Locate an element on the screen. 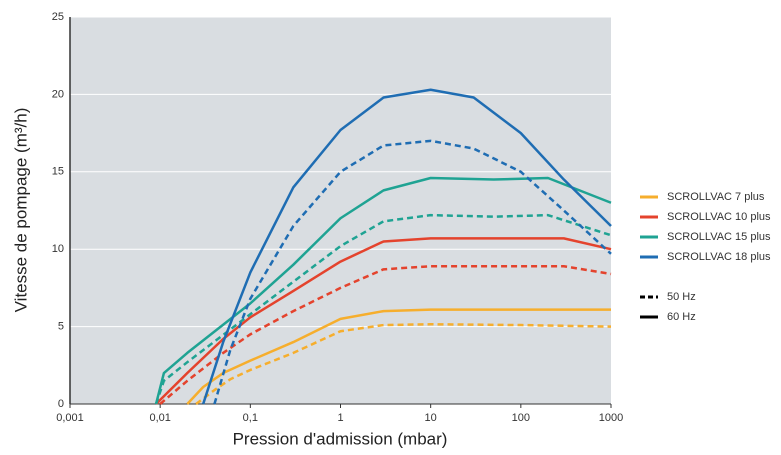 This screenshot has height=455, width=781. y-tick-label: 10 is located at coordinates (58, 249).